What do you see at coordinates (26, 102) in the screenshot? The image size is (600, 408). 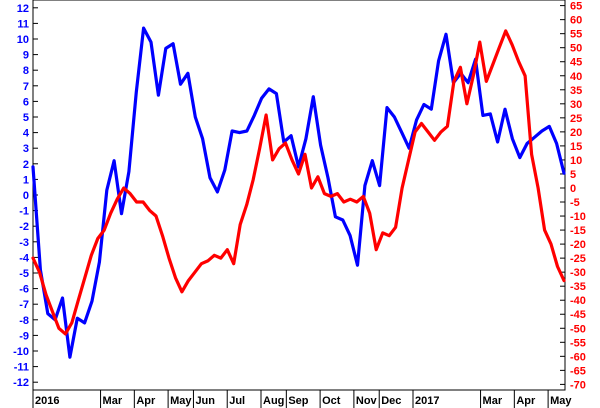 I see `left-tick-label: 6` at bounding box center [26, 102].